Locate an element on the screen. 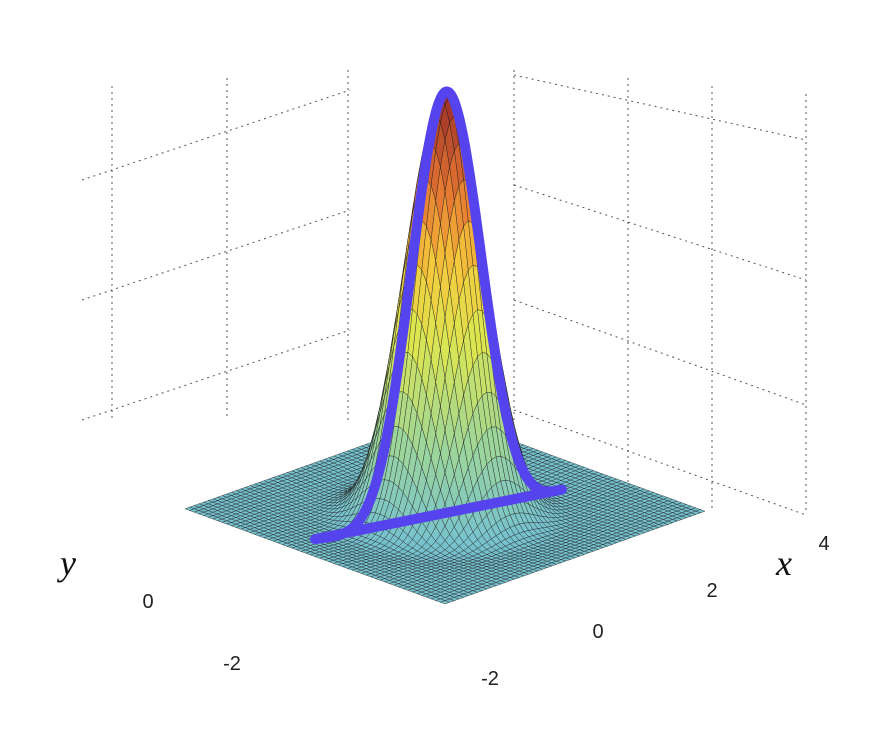 Image resolution: width=874 pixels, height=752 pixels. x-axis-label: x is located at coordinates (783, 563).